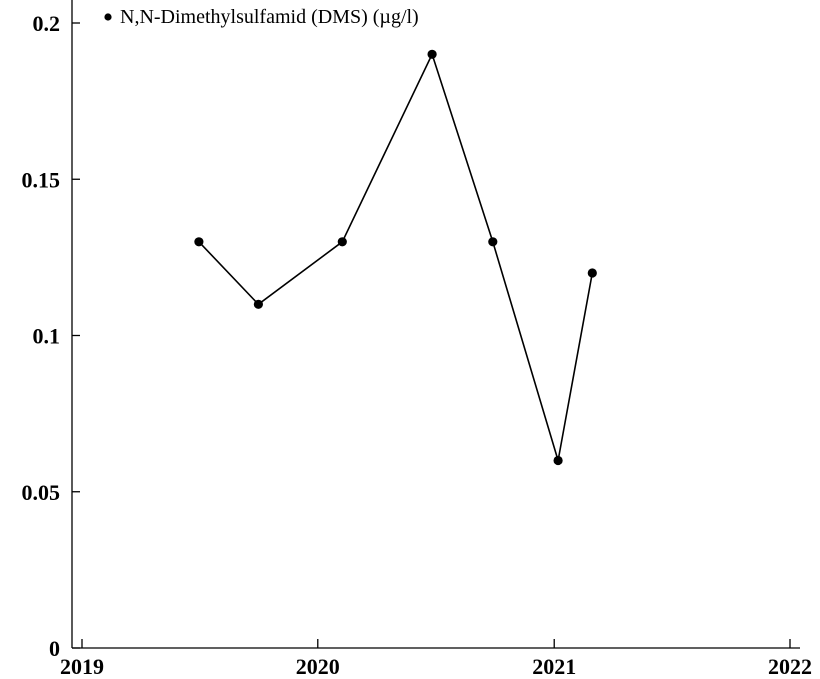  Describe the element at coordinates (318, 666) in the screenshot. I see `x-tick-label: 2020` at that location.